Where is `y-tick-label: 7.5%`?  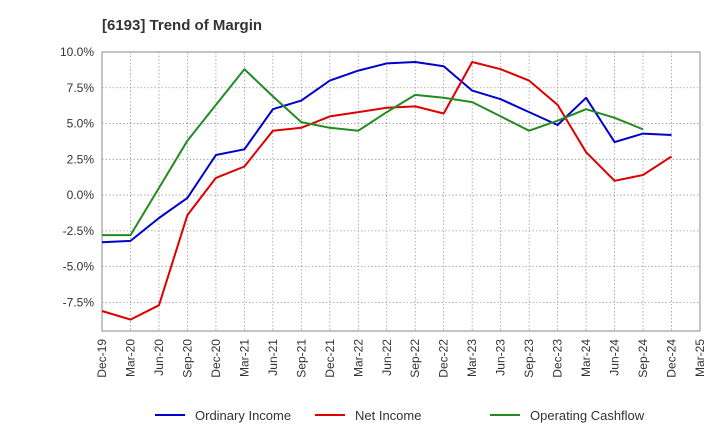 y-tick-label: 7.5% is located at coordinates (81, 88).